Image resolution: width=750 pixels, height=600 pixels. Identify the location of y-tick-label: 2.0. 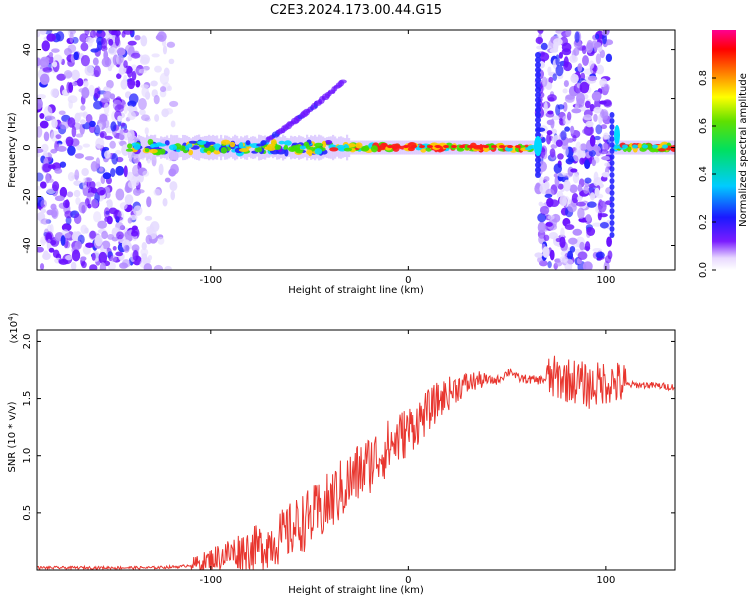
(27, 341).